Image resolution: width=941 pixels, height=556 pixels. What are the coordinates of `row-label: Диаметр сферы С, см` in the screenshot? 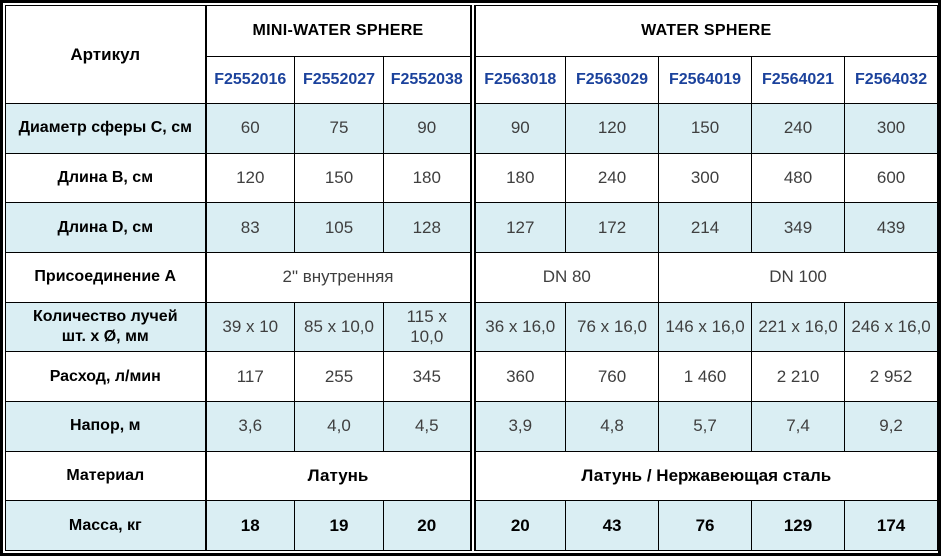 It's located at (106, 128).